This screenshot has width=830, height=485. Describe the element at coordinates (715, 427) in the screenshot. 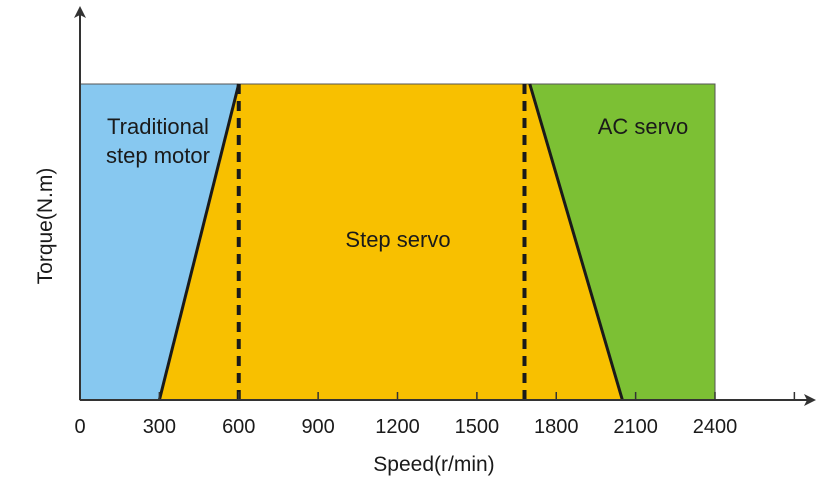

I see `x-tick-label-2400: 2400` at that location.